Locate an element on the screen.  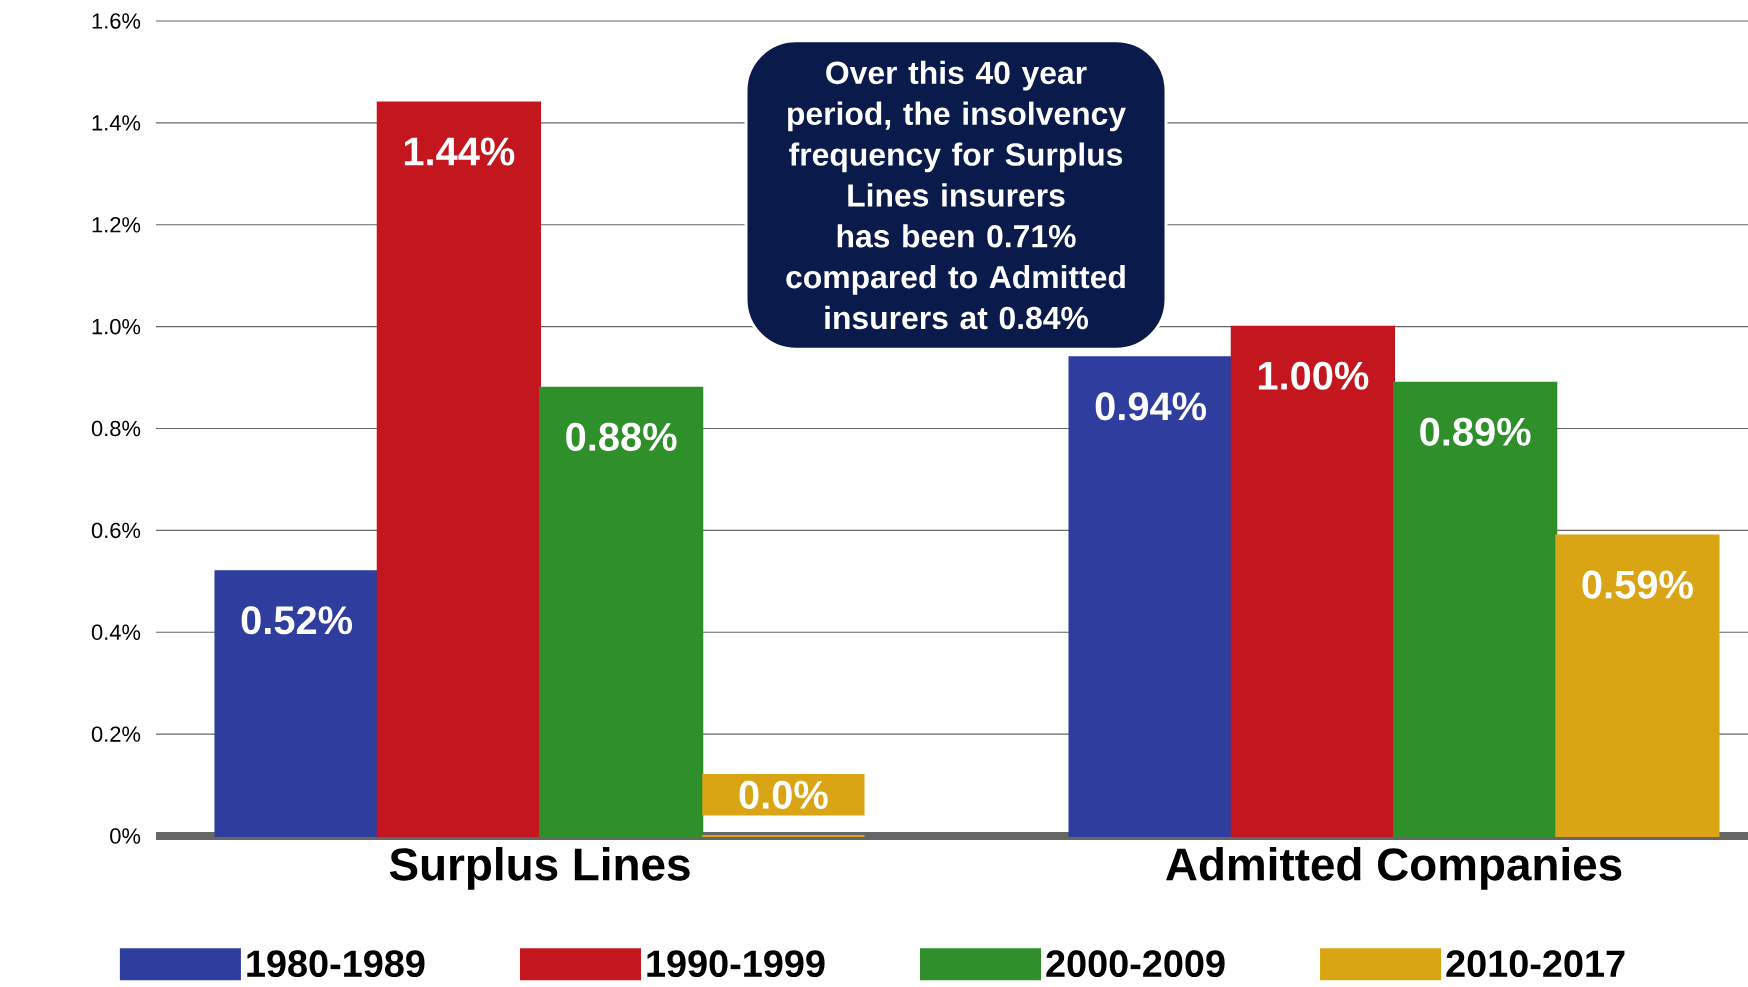
y-tick-label: 1.6% is located at coordinates (116, 21).